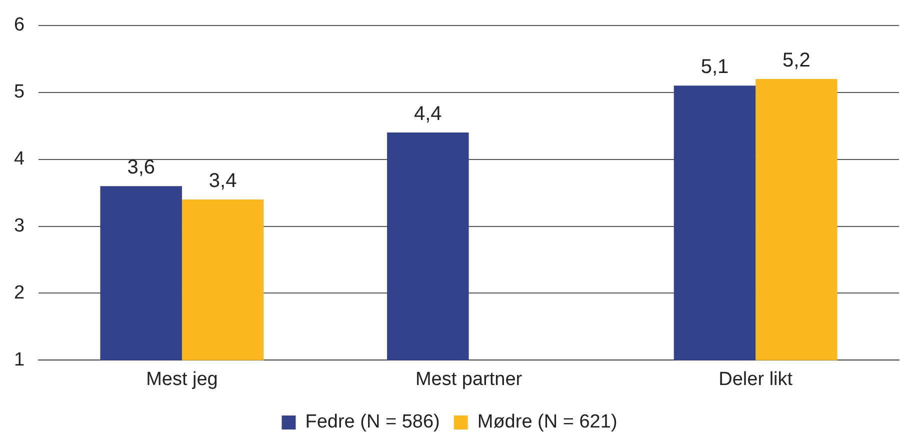 The height and width of the screenshot is (442, 905). Describe the element at coordinates (372, 422) in the screenshot. I see `legend-label: Fedre (N = 586)` at that location.